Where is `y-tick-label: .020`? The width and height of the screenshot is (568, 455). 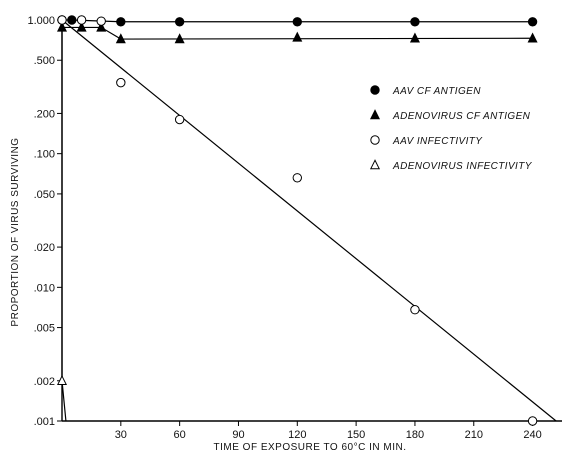
y-tick-label: .020 is located at coordinates (44, 248).